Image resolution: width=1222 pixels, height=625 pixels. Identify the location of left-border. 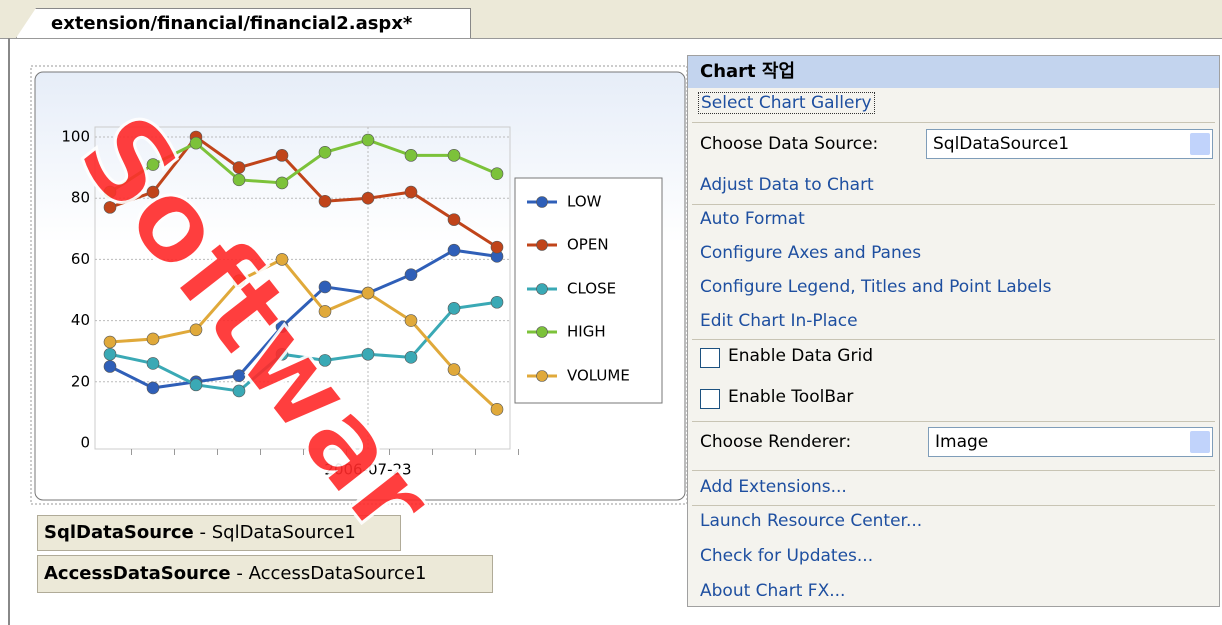
(9, 331).